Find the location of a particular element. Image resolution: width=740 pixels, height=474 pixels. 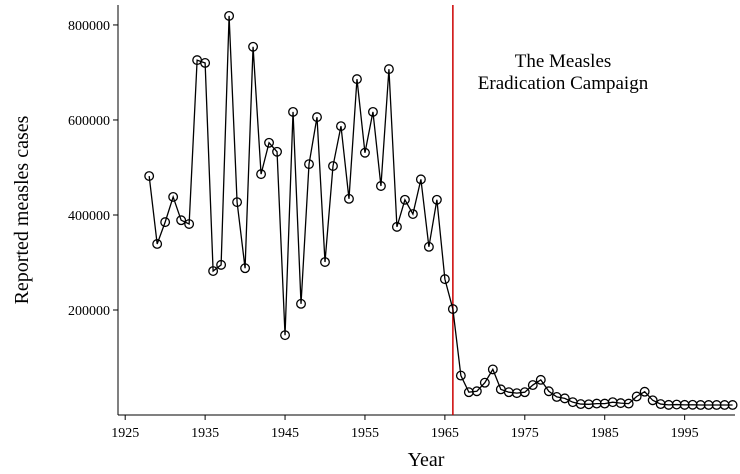

x-tick-label: 1955 is located at coordinates (365, 433).